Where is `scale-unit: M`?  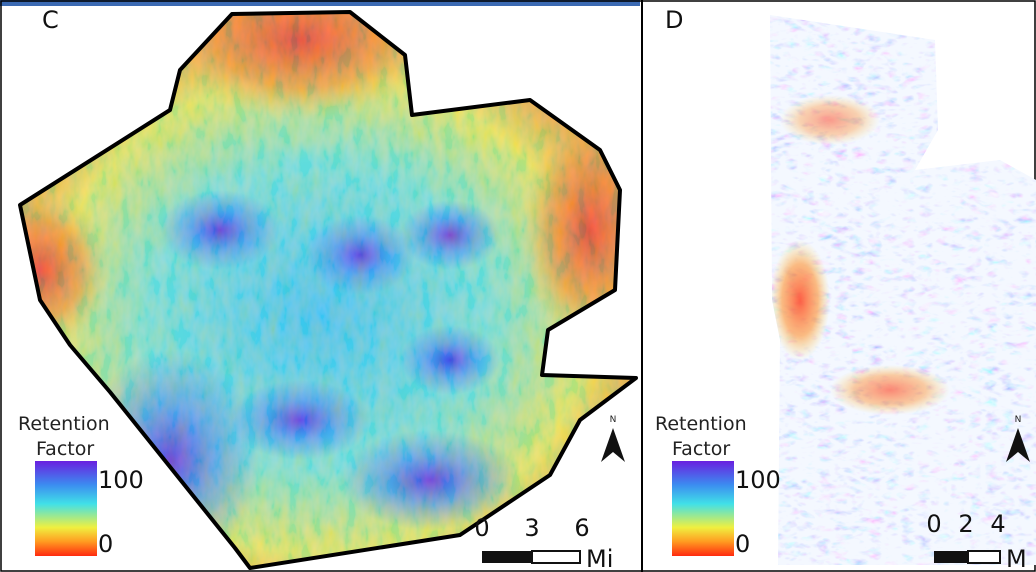
scale-unit: M is located at coordinates (1016, 558).